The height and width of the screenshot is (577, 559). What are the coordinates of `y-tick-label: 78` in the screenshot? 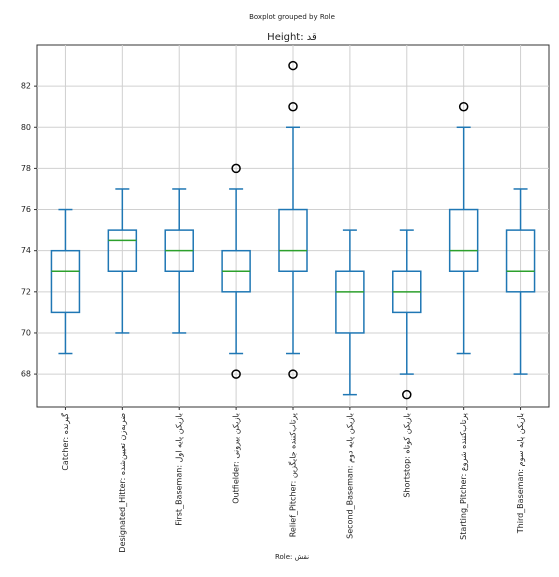 It's located at (26, 168).